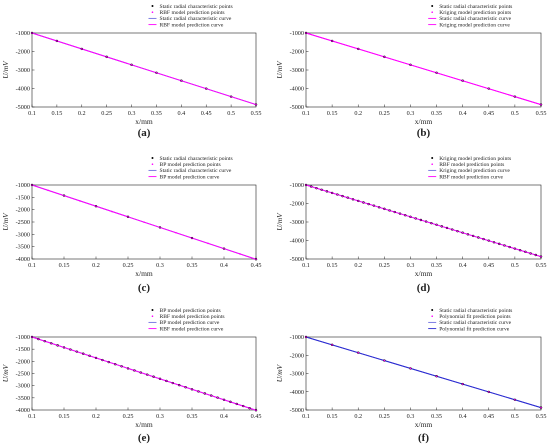  Describe the element at coordinates (23, 197) in the screenshot. I see `y-tick-label: -1500` at that location.